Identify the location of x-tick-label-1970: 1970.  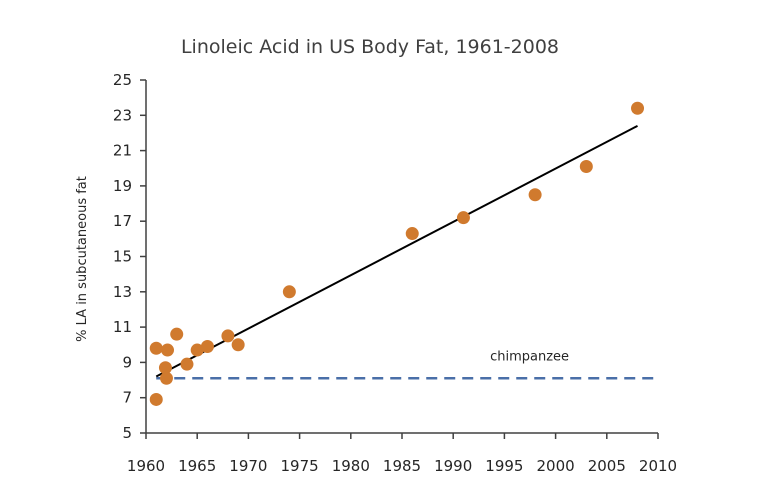
(248, 466).